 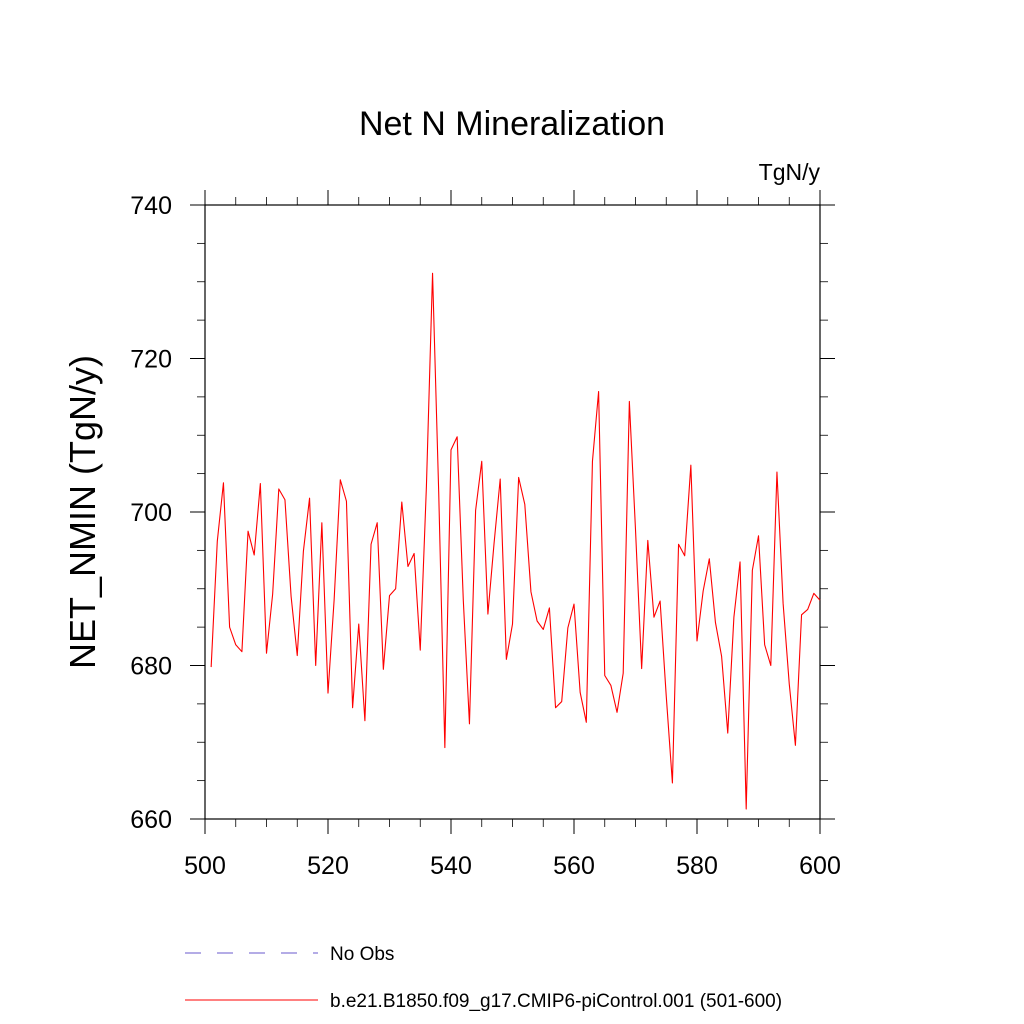 What do you see at coordinates (205, 866) in the screenshot?
I see `x-tick-label: 500` at bounding box center [205, 866].